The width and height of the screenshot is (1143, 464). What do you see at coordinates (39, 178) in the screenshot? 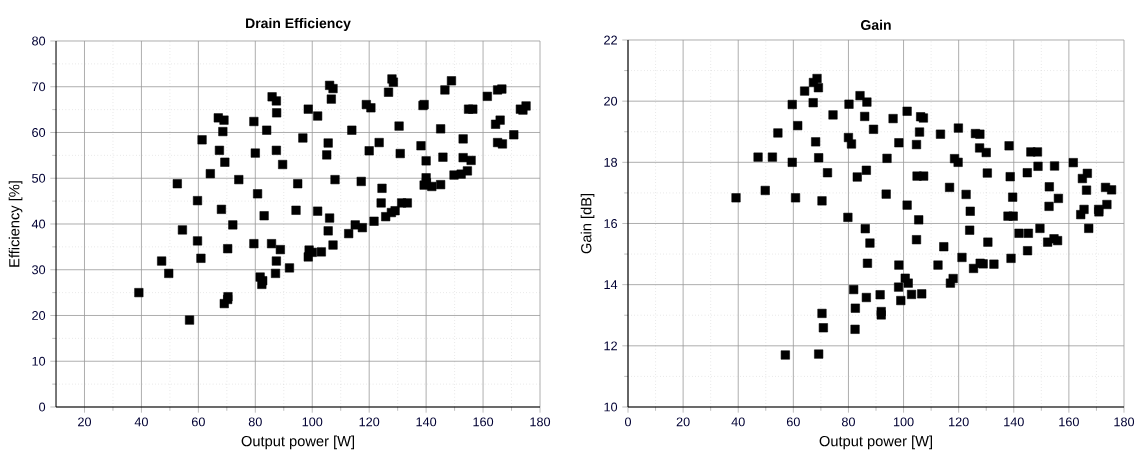
I see `y-tick-label: 50` at bounding box center [39, 178].